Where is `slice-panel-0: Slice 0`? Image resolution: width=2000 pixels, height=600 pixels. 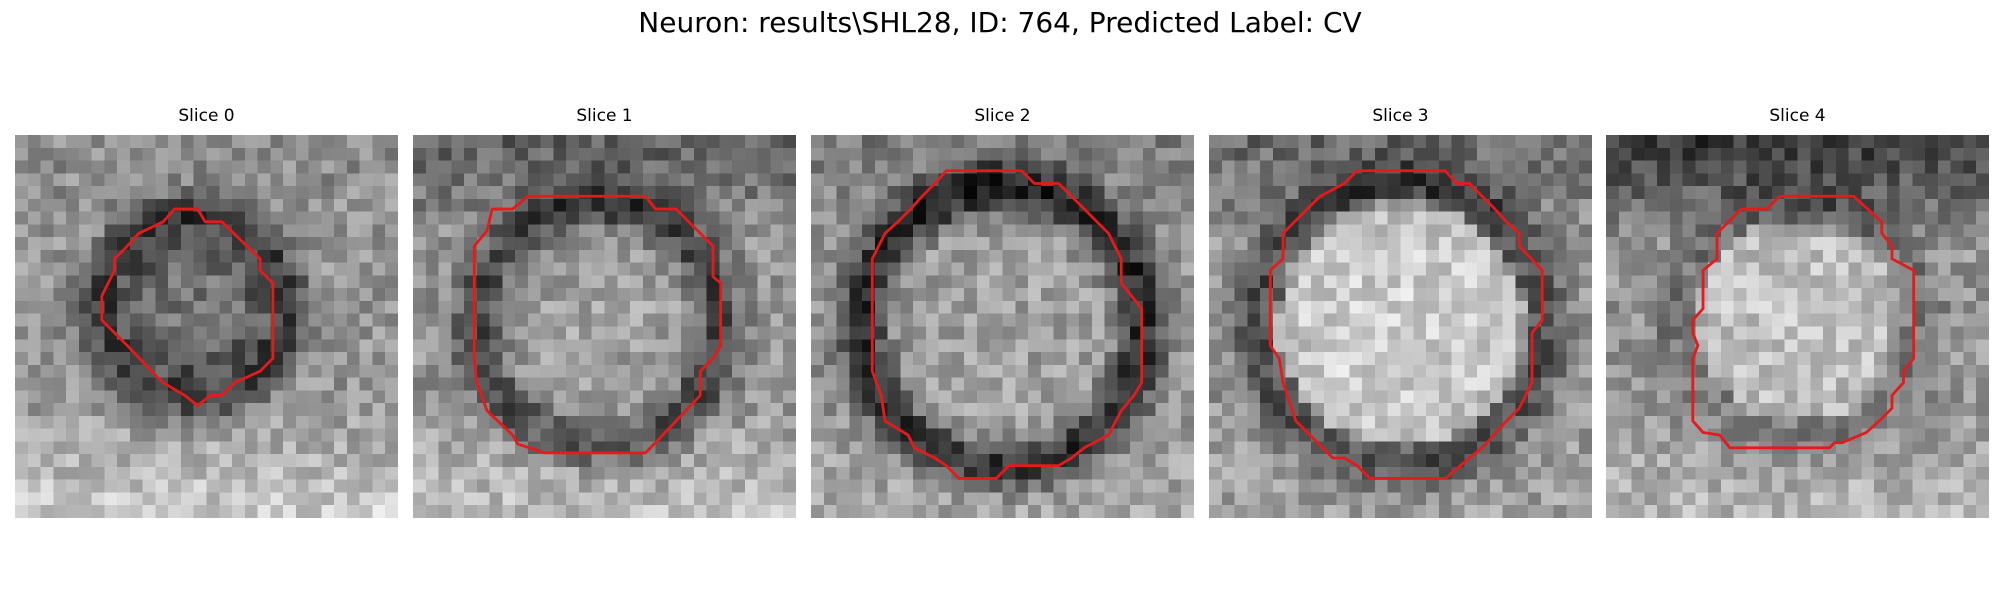
slice-panel-0: Slice 0 is located at coordinates (206, 320).